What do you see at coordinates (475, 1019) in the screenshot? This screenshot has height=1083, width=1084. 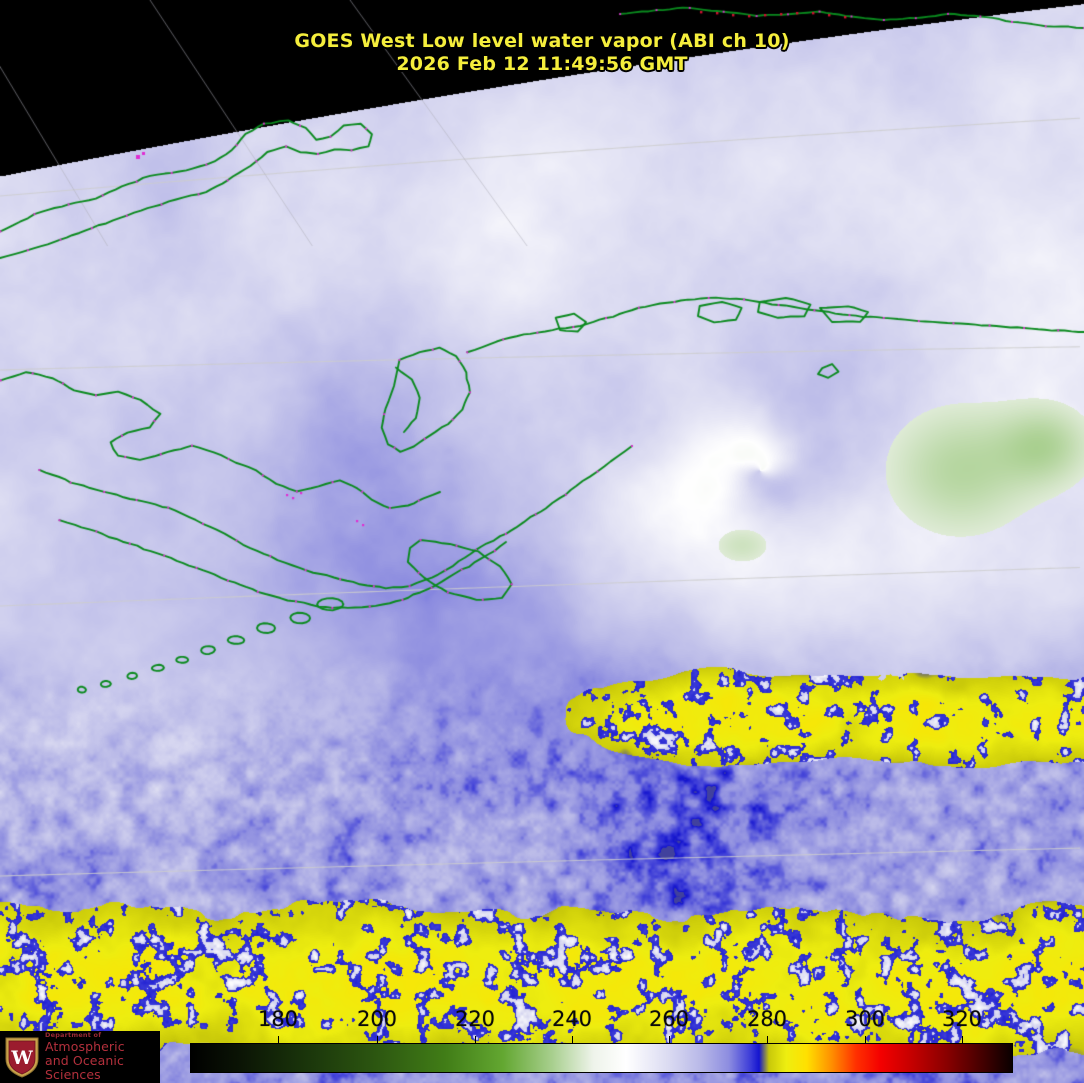 I see `colorbar-tick-label-220: 220` at bounding box center [475, 1019].